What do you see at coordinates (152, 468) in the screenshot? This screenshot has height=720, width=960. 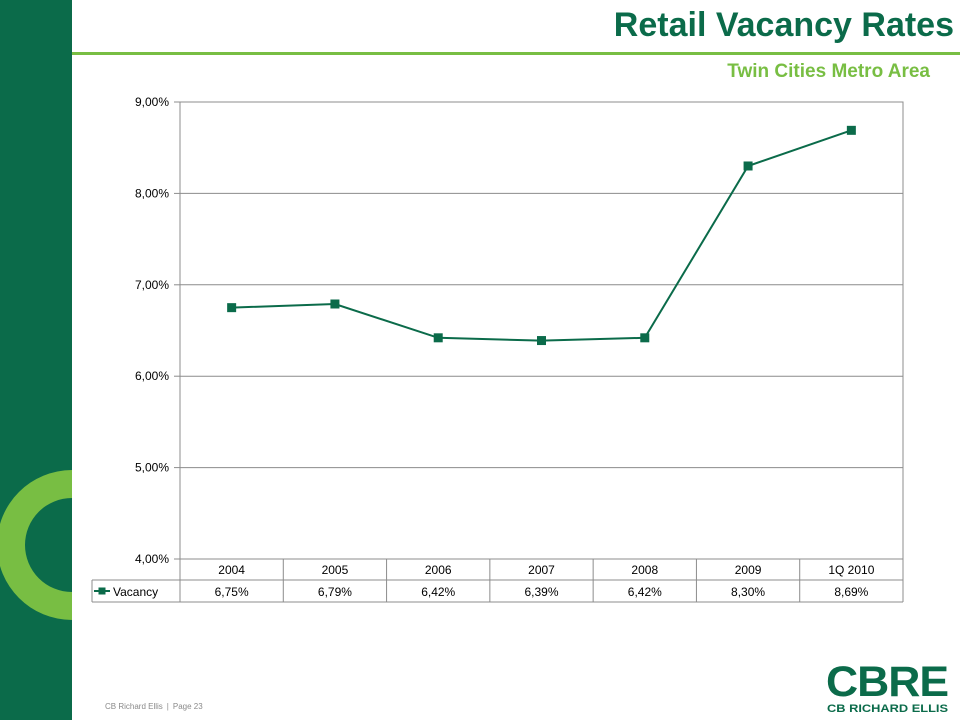 I see `y-tick-label: 5,00%` at bounding box center [152, 468].